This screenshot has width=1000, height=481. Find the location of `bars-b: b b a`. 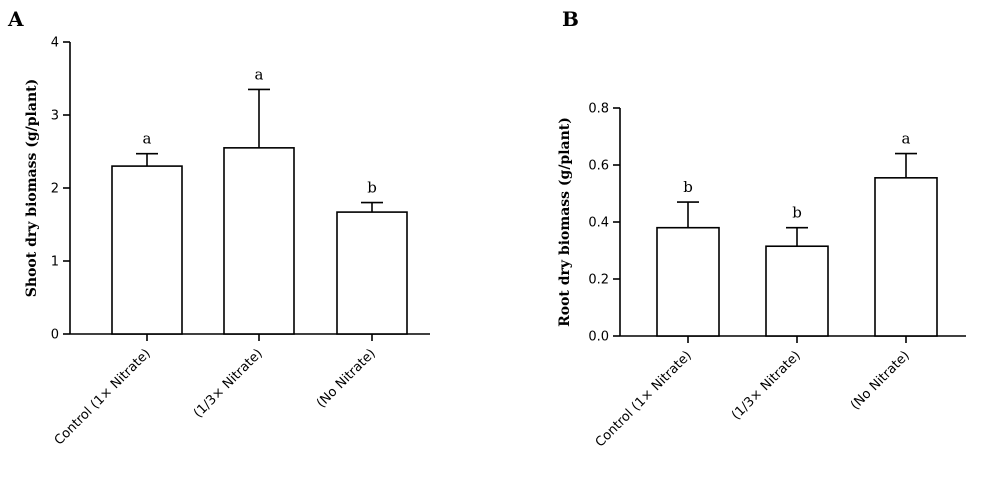

bars-b: b b a is located at coordinates (797, 233).